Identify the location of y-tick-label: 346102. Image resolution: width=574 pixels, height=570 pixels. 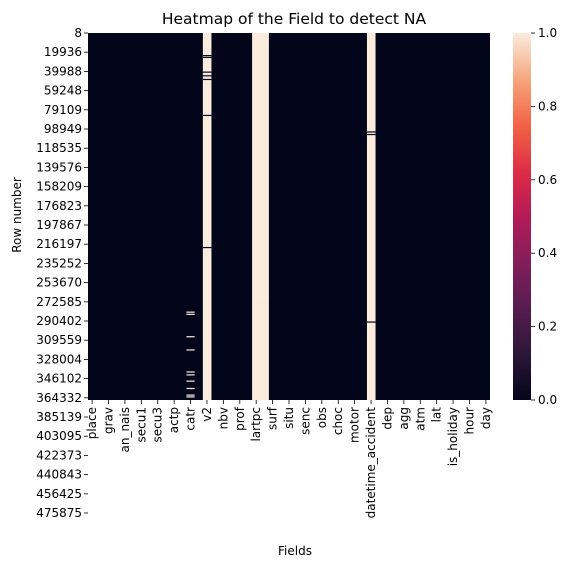
(59, 379).